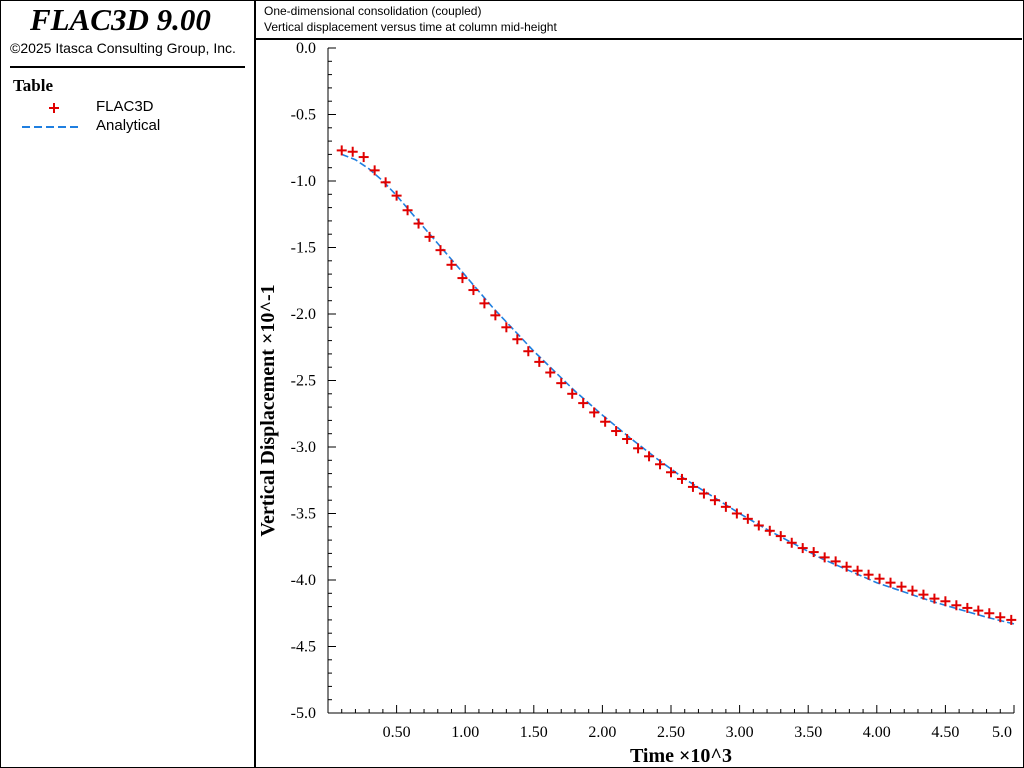 This screenshot has width=1024, height=768. I want to click on y-tick-label: -4.0, so click(303, 580).